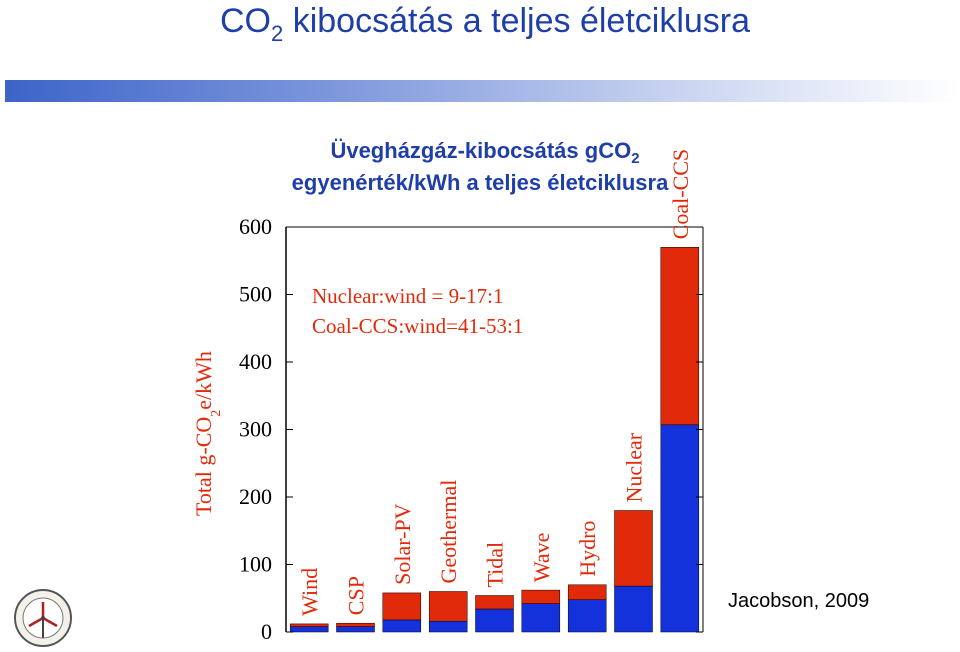 The height and width of the screenshot is (652, 960). I want to click on chart-subtitle-line2: egyenérték/kWh a teljes életciklusra, so click(480, 182).